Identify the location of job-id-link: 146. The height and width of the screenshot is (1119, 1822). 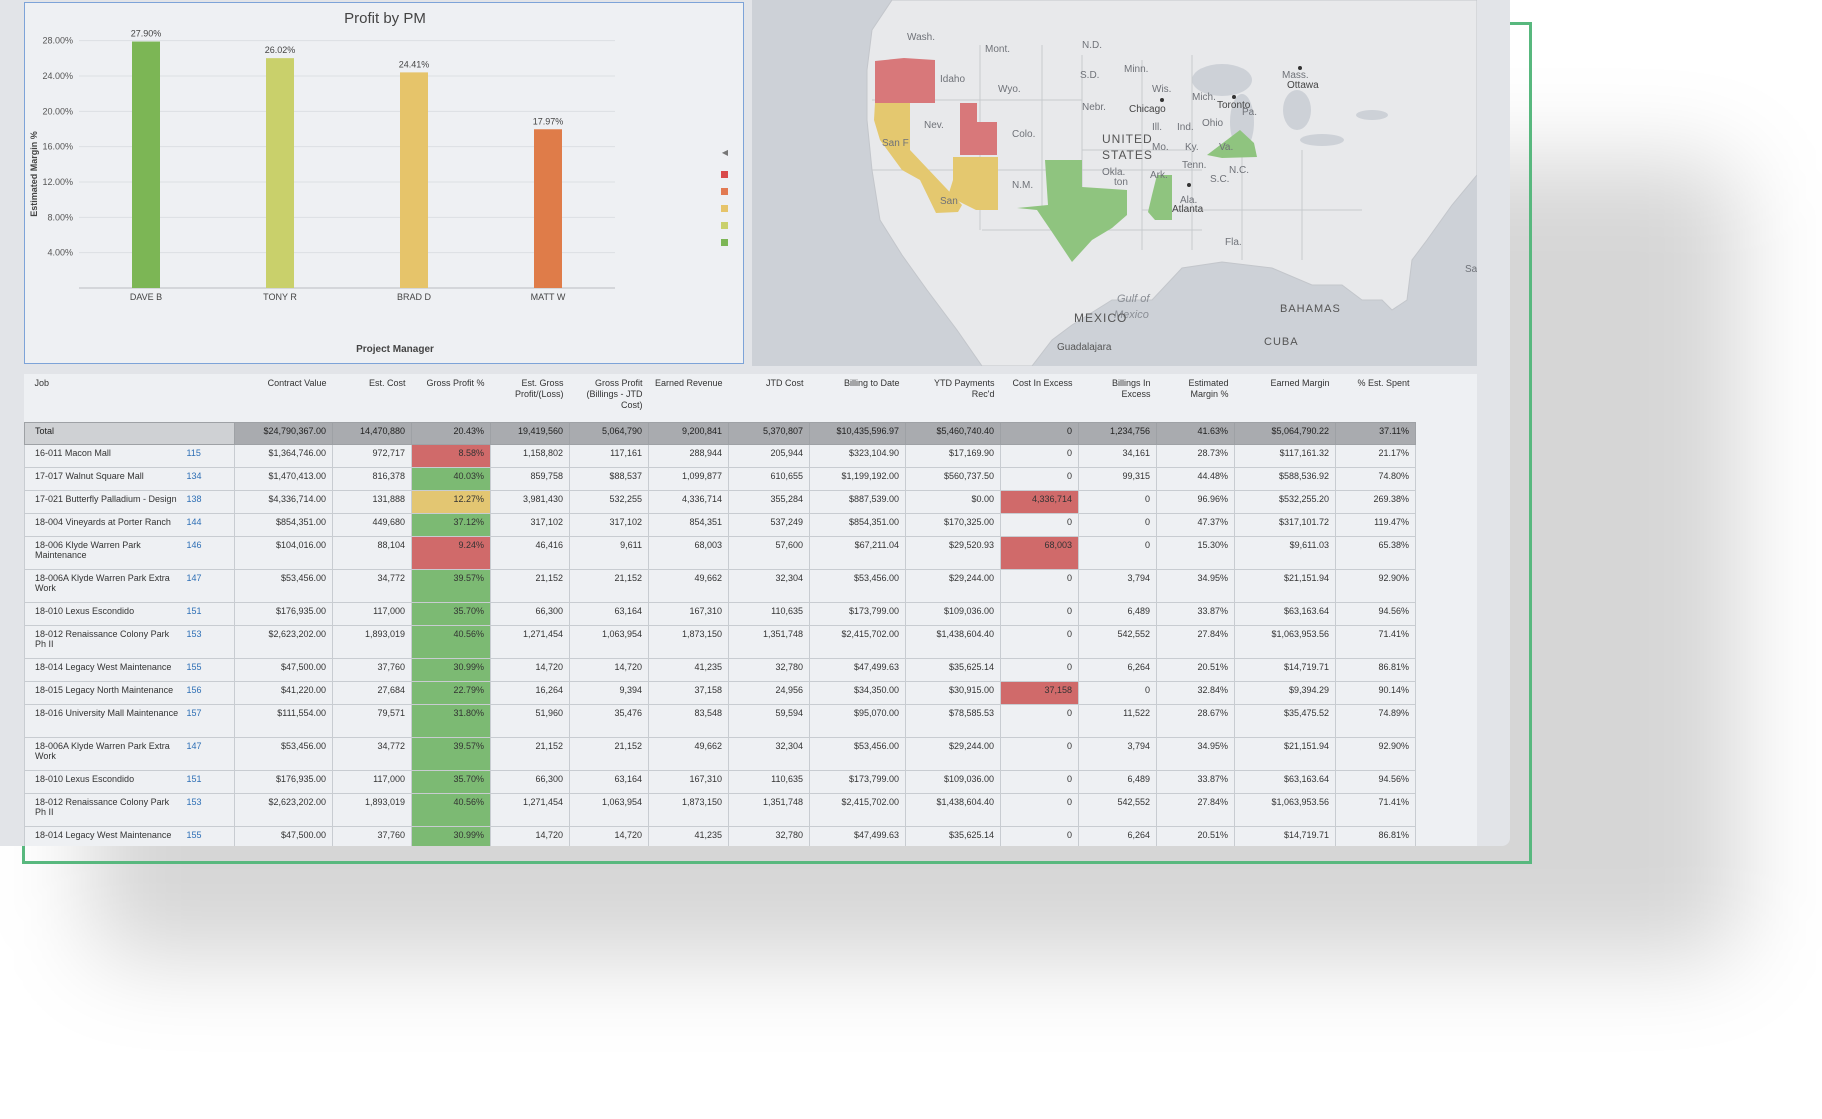
(209, 553).